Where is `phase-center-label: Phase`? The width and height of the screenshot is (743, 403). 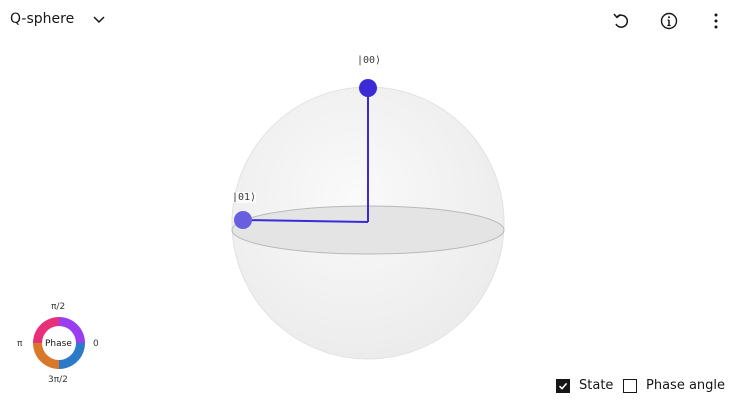
phase-center-label: Phase is located at coordinates (58, 344).